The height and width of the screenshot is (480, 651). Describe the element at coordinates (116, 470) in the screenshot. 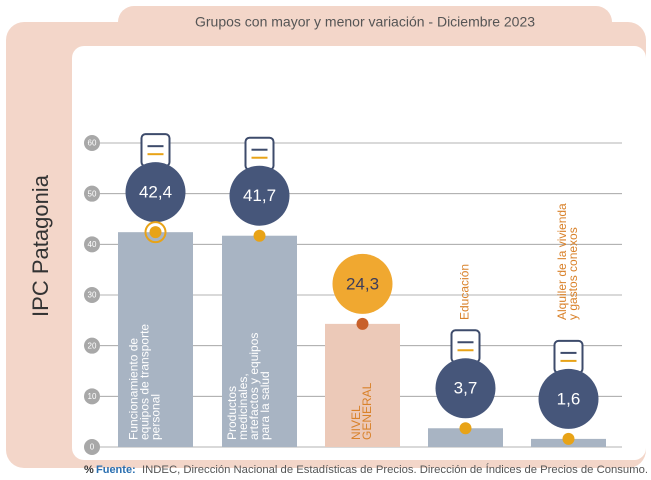

I see `source-label: Fuente:` at that location.